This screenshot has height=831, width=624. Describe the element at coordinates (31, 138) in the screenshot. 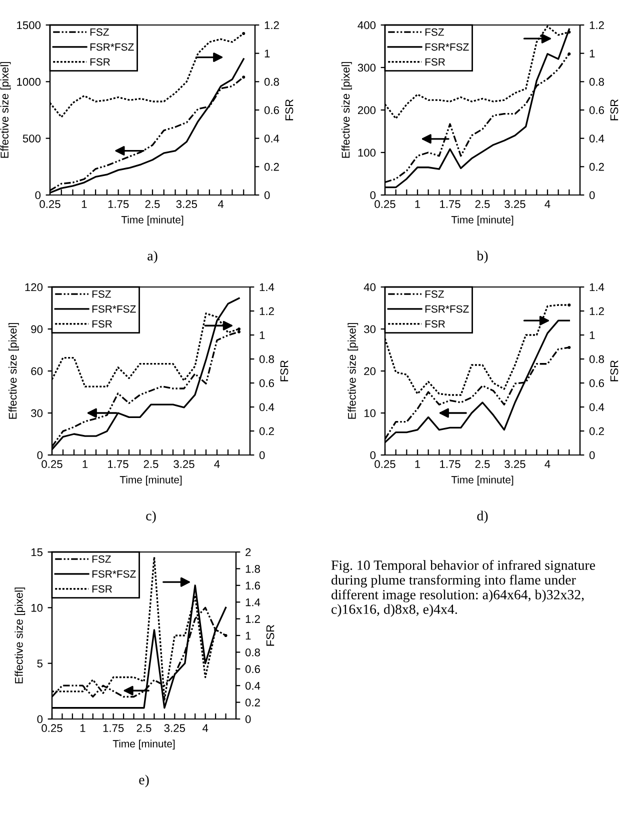

I see `y-tick-label: 500` at that location.